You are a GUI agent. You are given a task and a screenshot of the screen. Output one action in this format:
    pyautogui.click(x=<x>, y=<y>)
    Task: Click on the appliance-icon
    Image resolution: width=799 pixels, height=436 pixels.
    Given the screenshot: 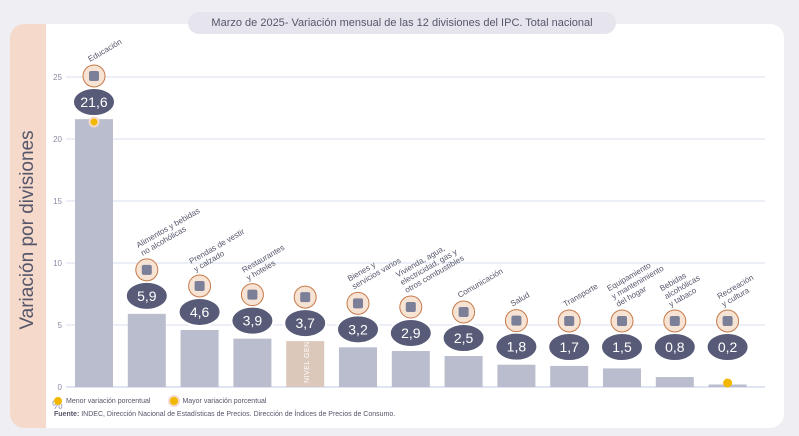 What is the action you would take?
    pyautogui.click(x=622, y=321)
    